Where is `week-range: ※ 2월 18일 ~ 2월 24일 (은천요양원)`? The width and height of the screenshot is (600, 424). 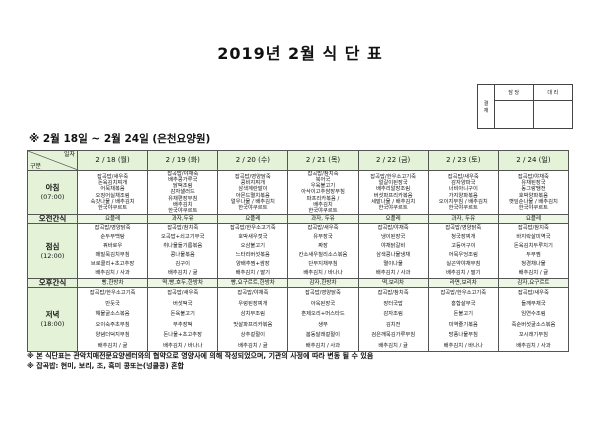
week-range: ※ 2월 18일 ~ 2월 24일 (은천요양원) is located at coordinates (120, 139).